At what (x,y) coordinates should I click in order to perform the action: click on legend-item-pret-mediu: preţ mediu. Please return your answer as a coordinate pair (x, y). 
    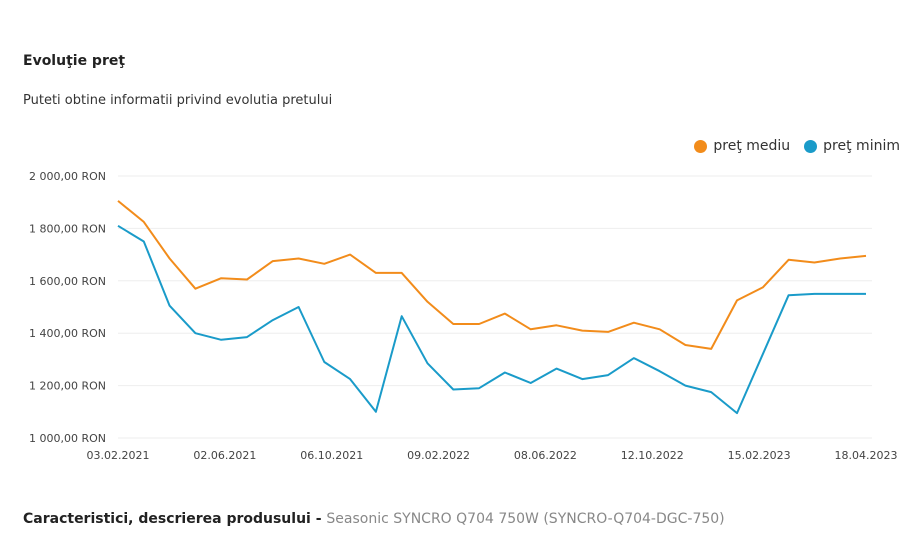
    Looking at the image, I should click on (742, 146).